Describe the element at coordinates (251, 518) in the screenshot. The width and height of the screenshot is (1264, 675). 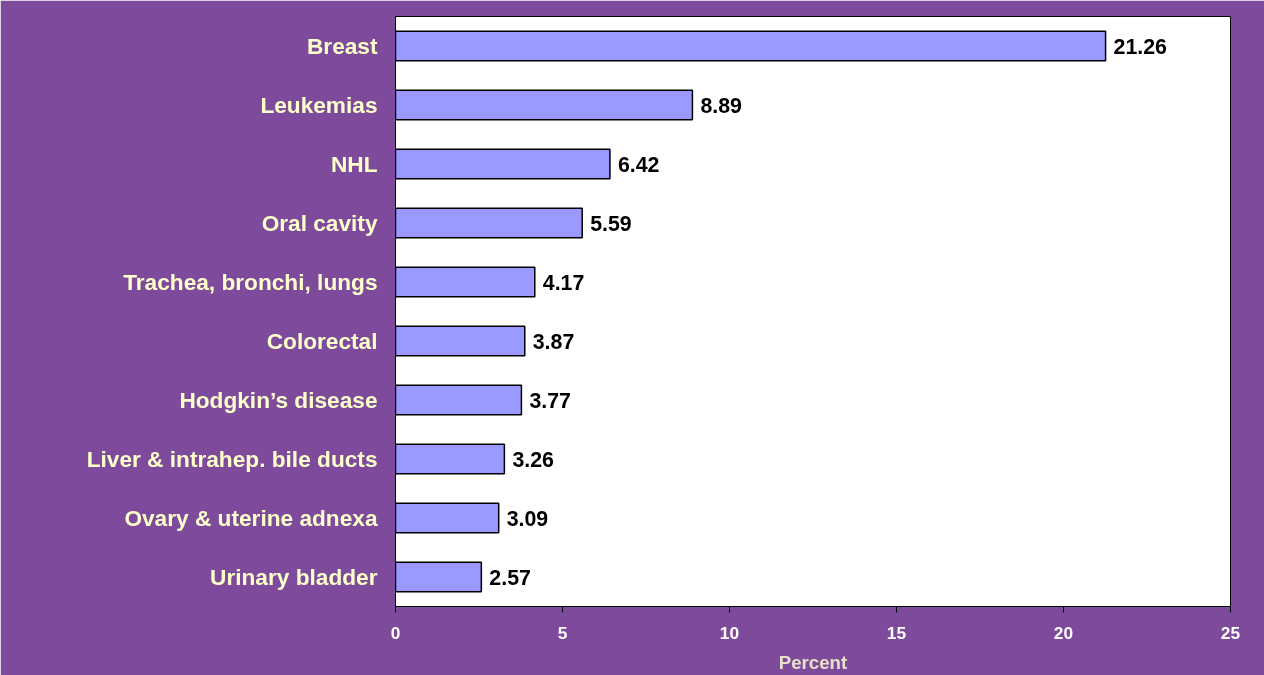
I see `y-tick-label: Ovary & uterine adnexa` at that location.